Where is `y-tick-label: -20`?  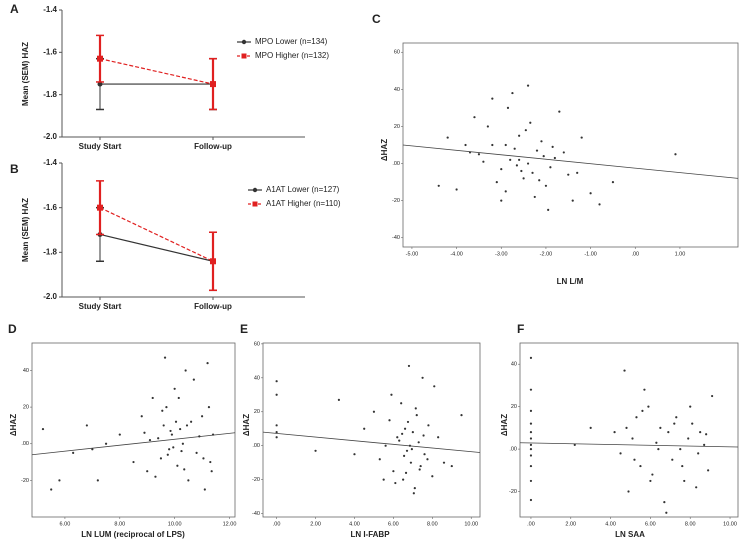
y-tick-label: -20 is located at coordinates (256, 480).